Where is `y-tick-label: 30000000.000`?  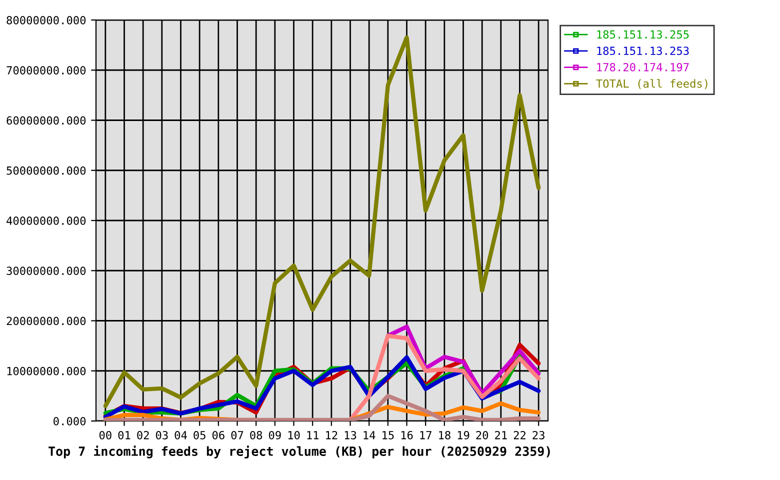 y-tick-label: 30000000.000 is located at coordinates (46, 271).